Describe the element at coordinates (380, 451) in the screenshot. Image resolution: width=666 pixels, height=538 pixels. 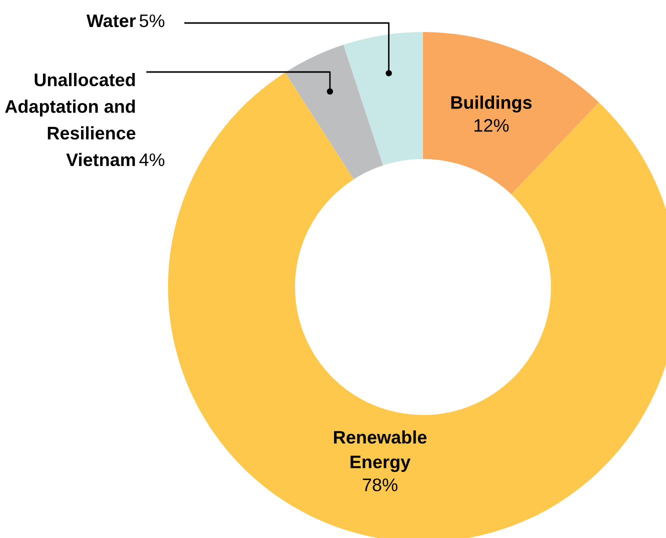
I see `slice-label: Renewable Energy` at that location.